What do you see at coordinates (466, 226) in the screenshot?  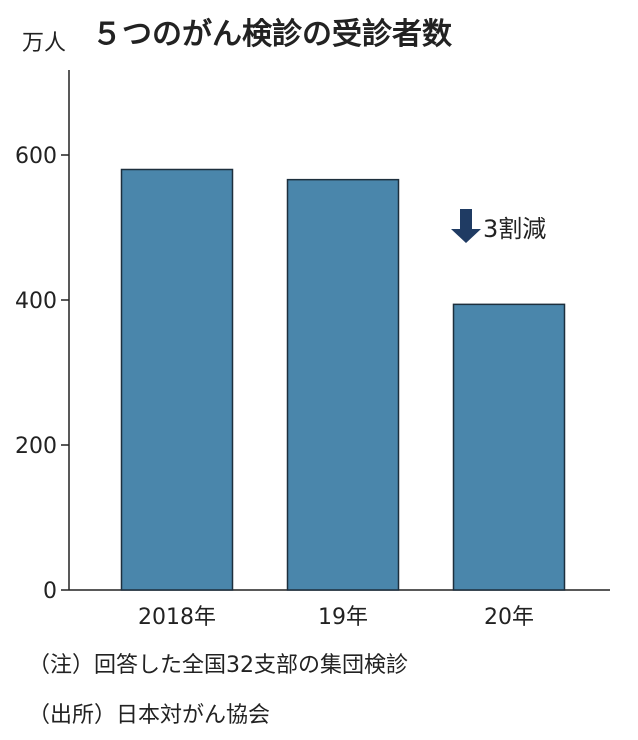 I see `down-arrow-icon` at bounding box center [466, 226].